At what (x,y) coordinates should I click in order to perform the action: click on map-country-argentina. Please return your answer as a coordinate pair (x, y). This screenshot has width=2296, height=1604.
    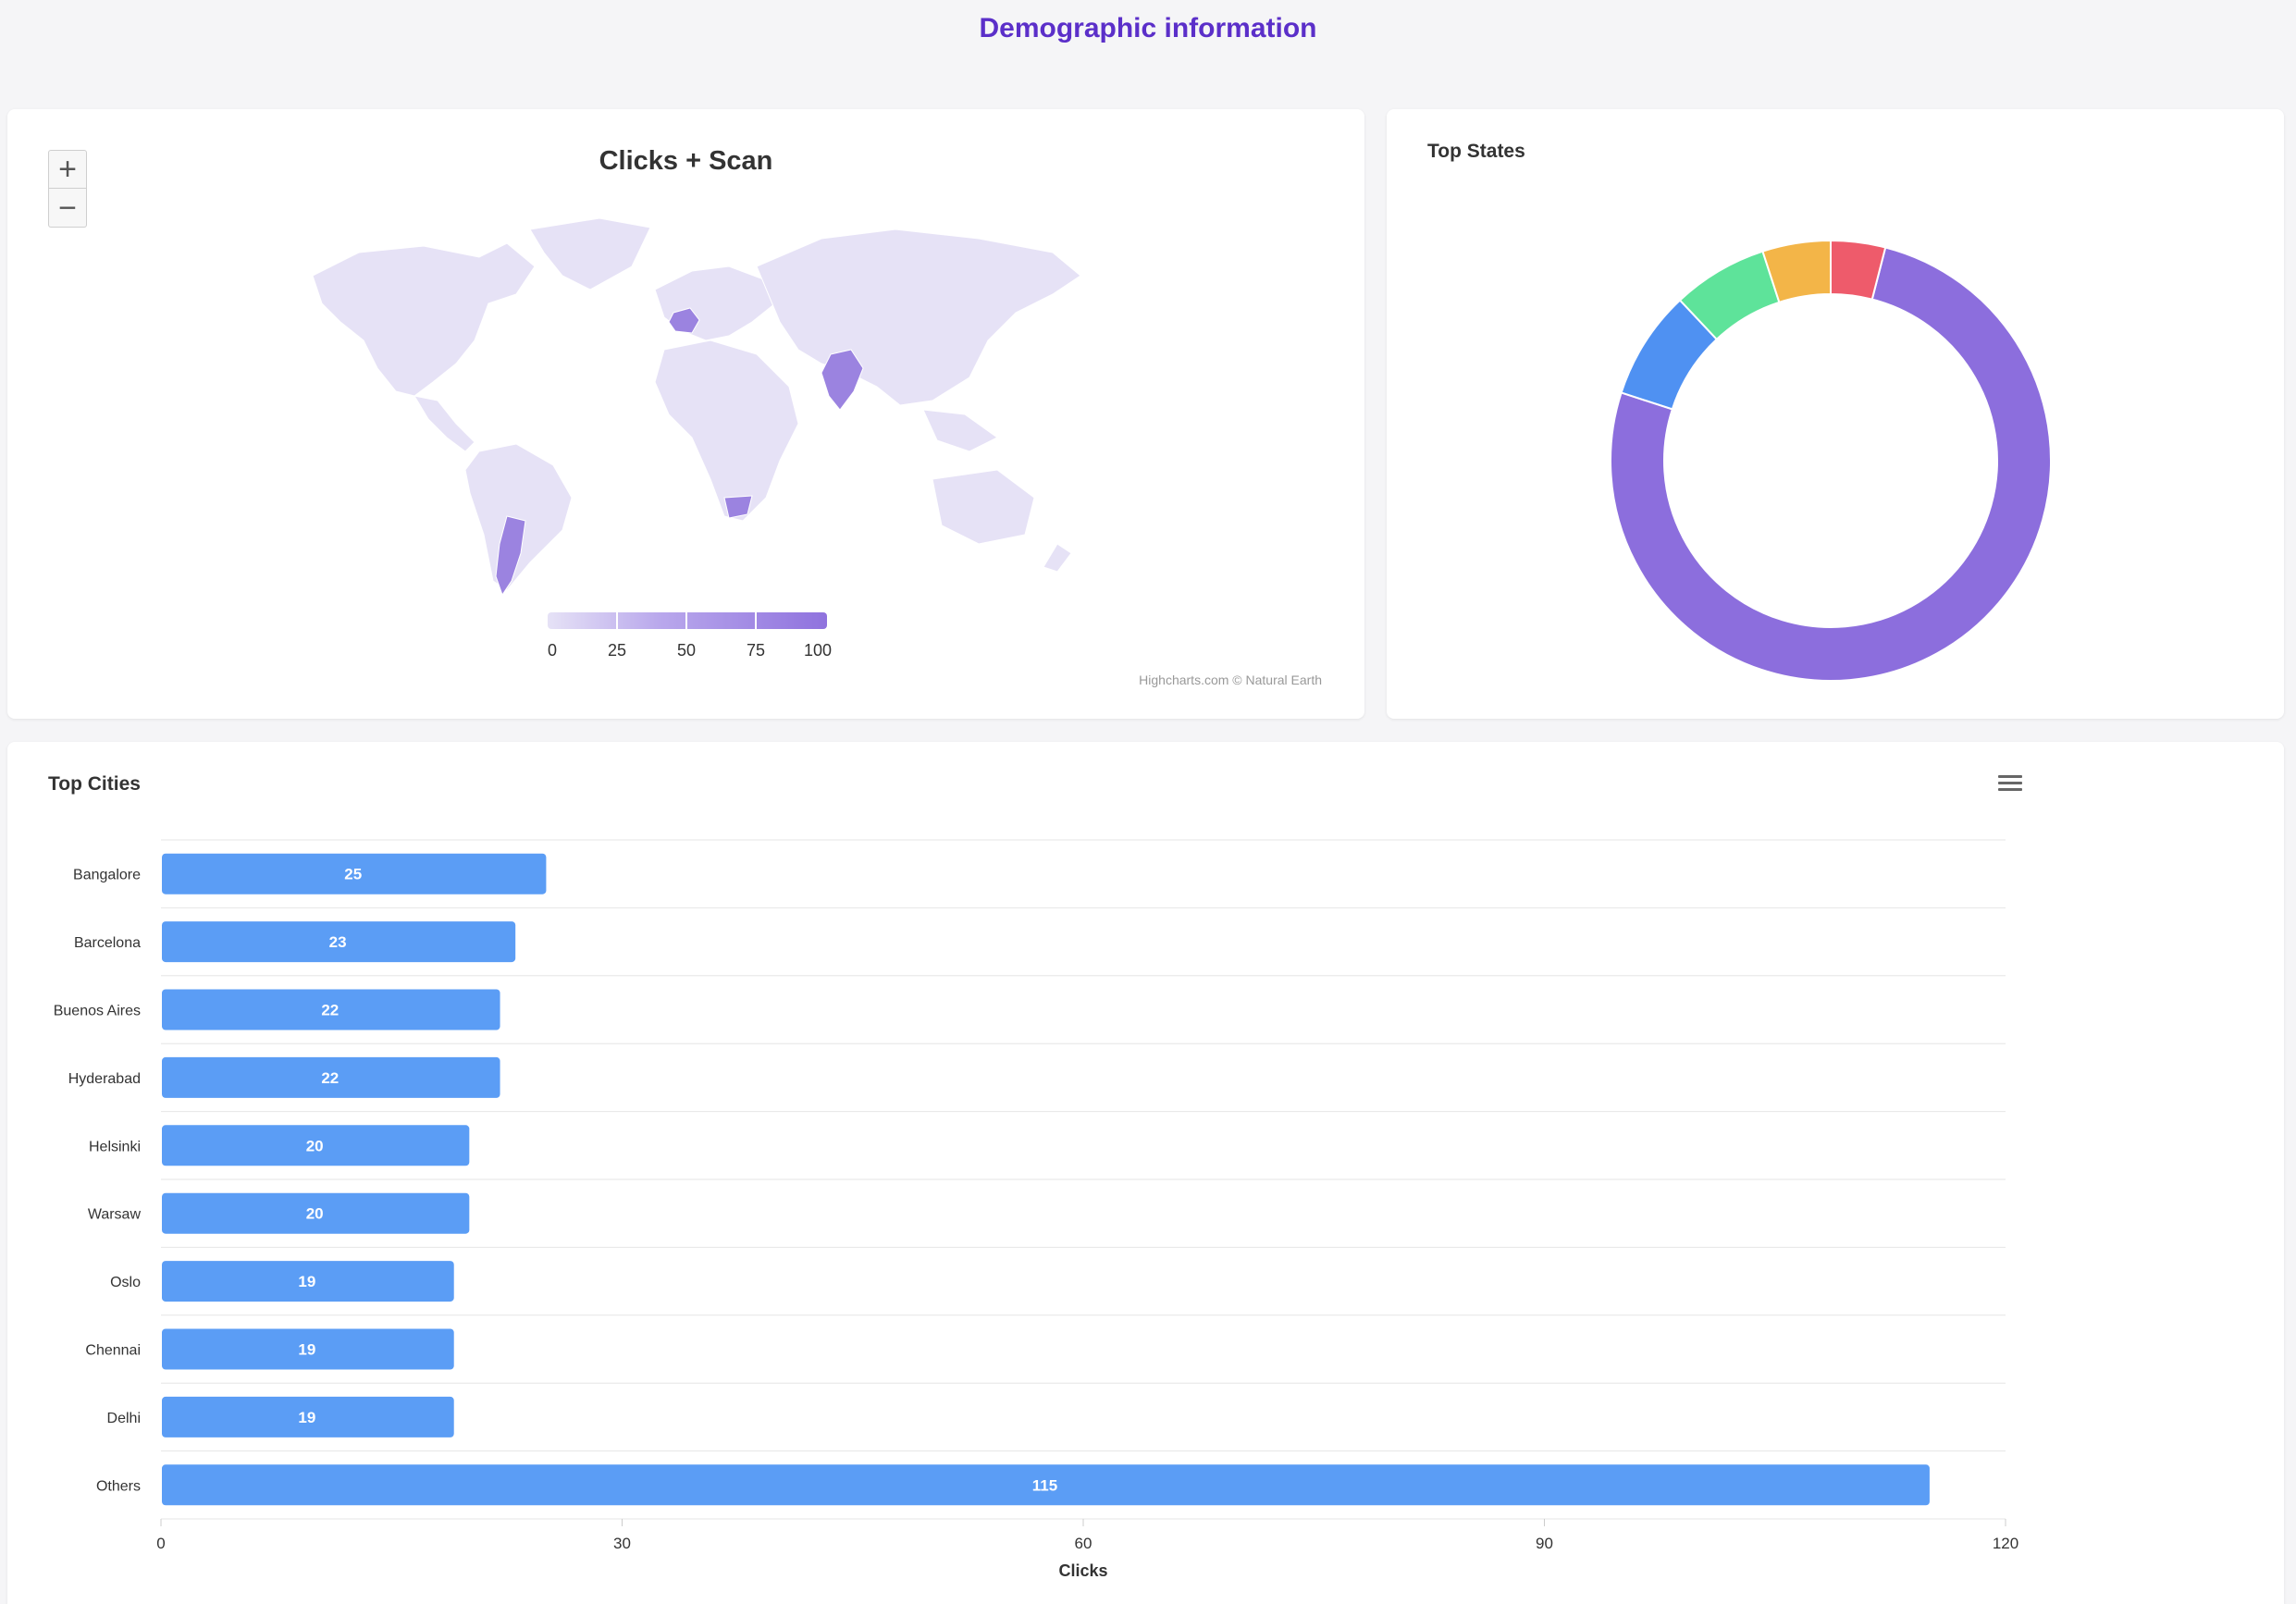
    Looking at the image, I should click on (510, 556).